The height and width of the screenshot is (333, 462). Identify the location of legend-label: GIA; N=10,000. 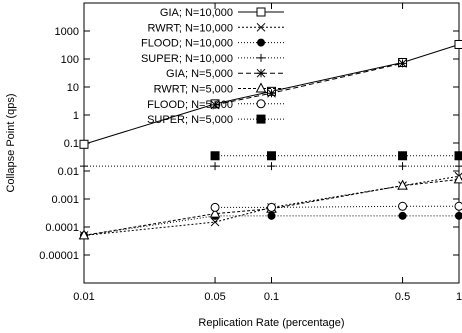
(196, 13).